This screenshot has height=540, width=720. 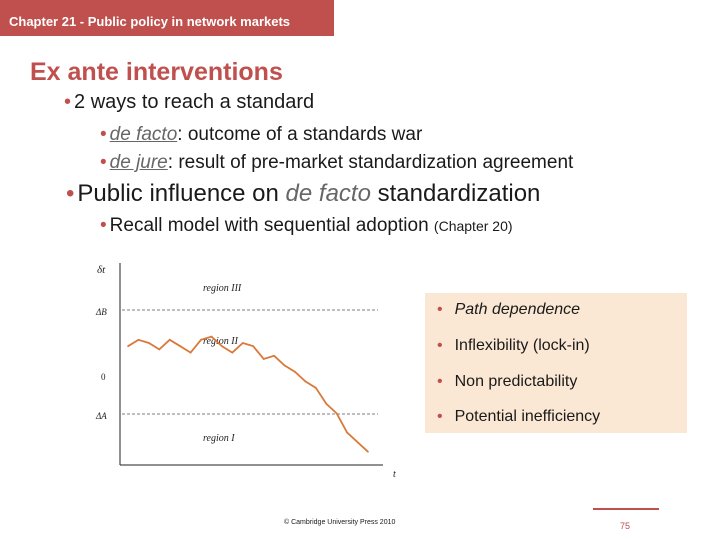 What do you see at coordinates (513, 345) in the screenshot?
I see `box-item-inflexibility: • Inflexibility (lock-in)` at bounding box center [513, 345].